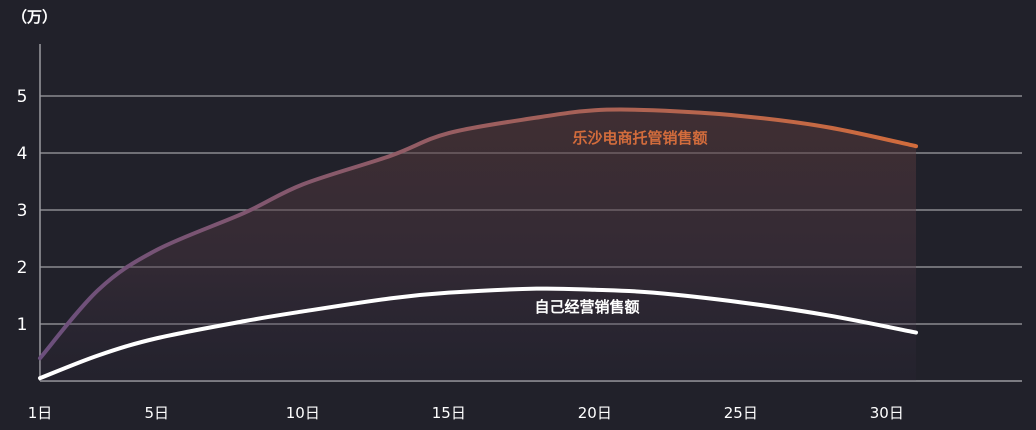 Image resolution: width=1036 pixels, height=430 pixels. I want to click on x-tick-label: 30日, so click(887, 413).